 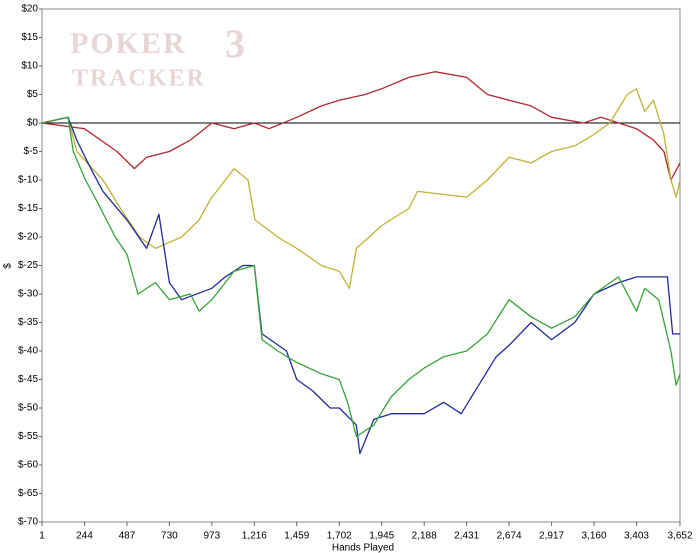 I want to click on y-tick-label: $-25, so click(x=28, y=265).